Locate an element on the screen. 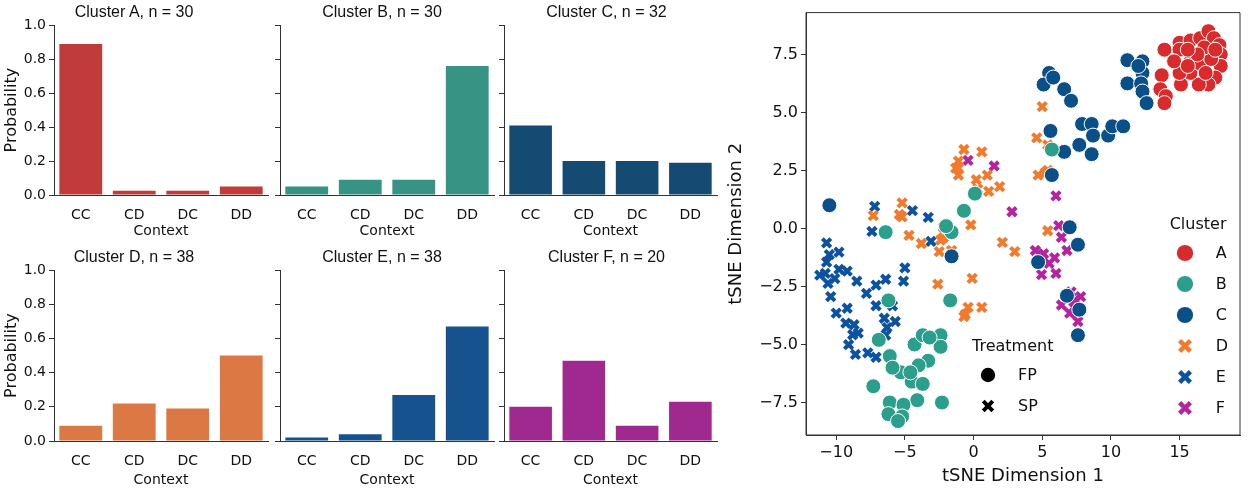 The height and width of the screenshot is (489, 1250). x-tick-label: −5 is located at coordinates (905, 451).